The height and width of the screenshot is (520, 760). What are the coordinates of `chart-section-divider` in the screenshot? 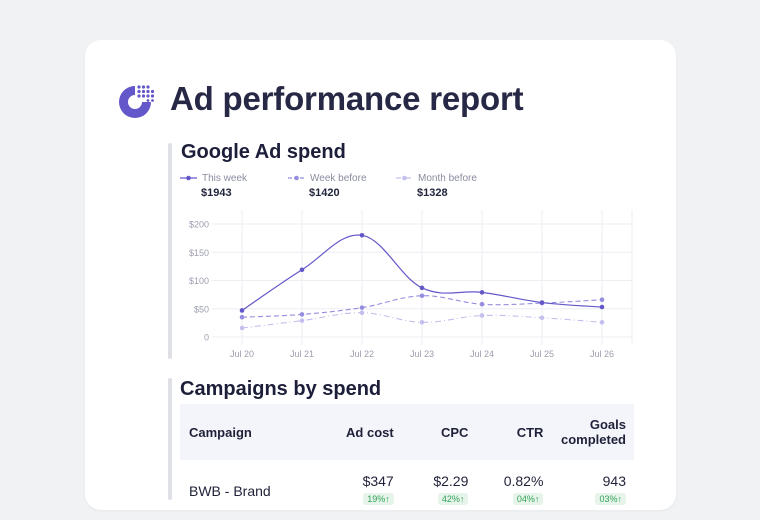 It's located at (170, 251).